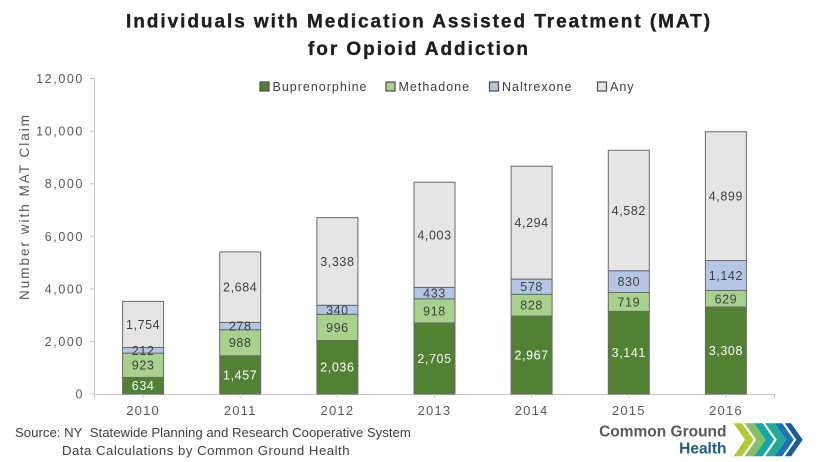  Describe the element at coordinates (338, 410) in the screenshot. I see `svg-text: 2012` at that location.